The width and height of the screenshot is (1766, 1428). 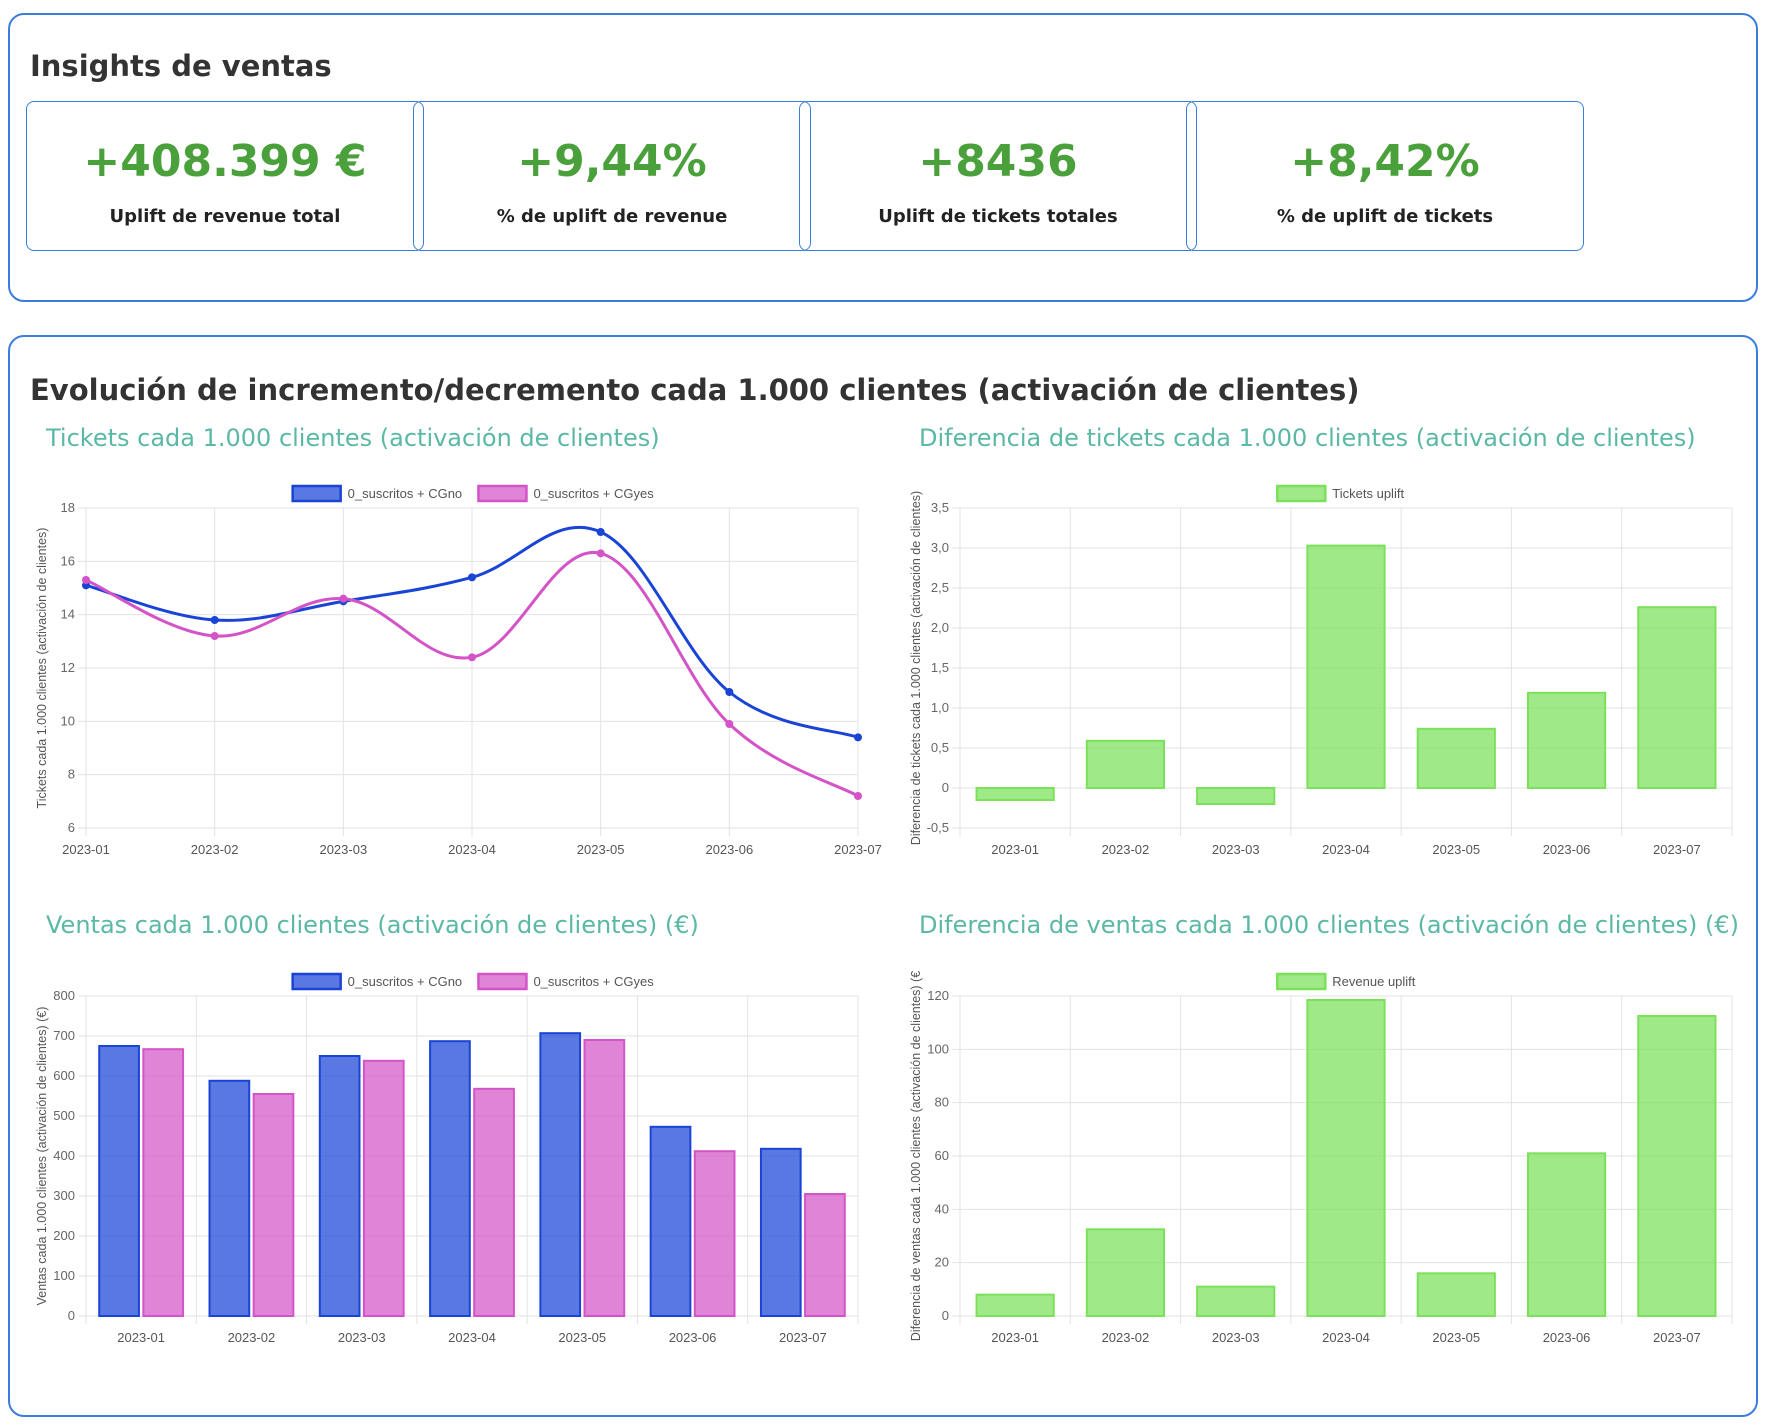 I want to click on y-tick-label: 40, so click(x=942, y=1208).